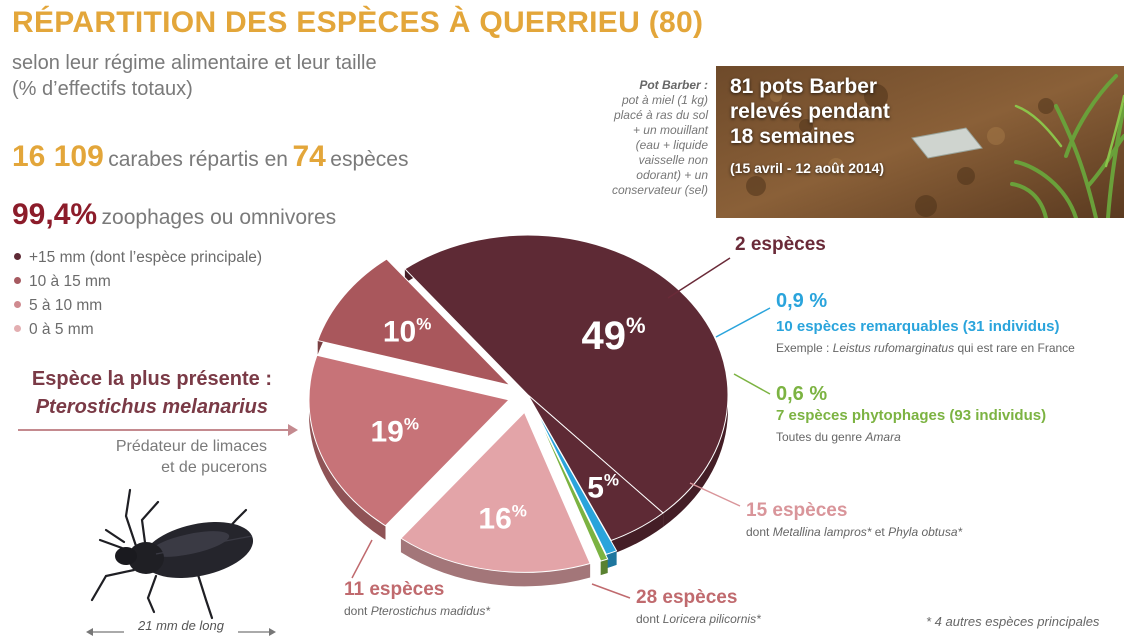 Image resolution: width=1136 pixels, height=640 pixels. What do you see at coordinates (822, 532) in the screenshot?
I see `annotation-species: Metallina lampros*` at bounding box center [822, 532].